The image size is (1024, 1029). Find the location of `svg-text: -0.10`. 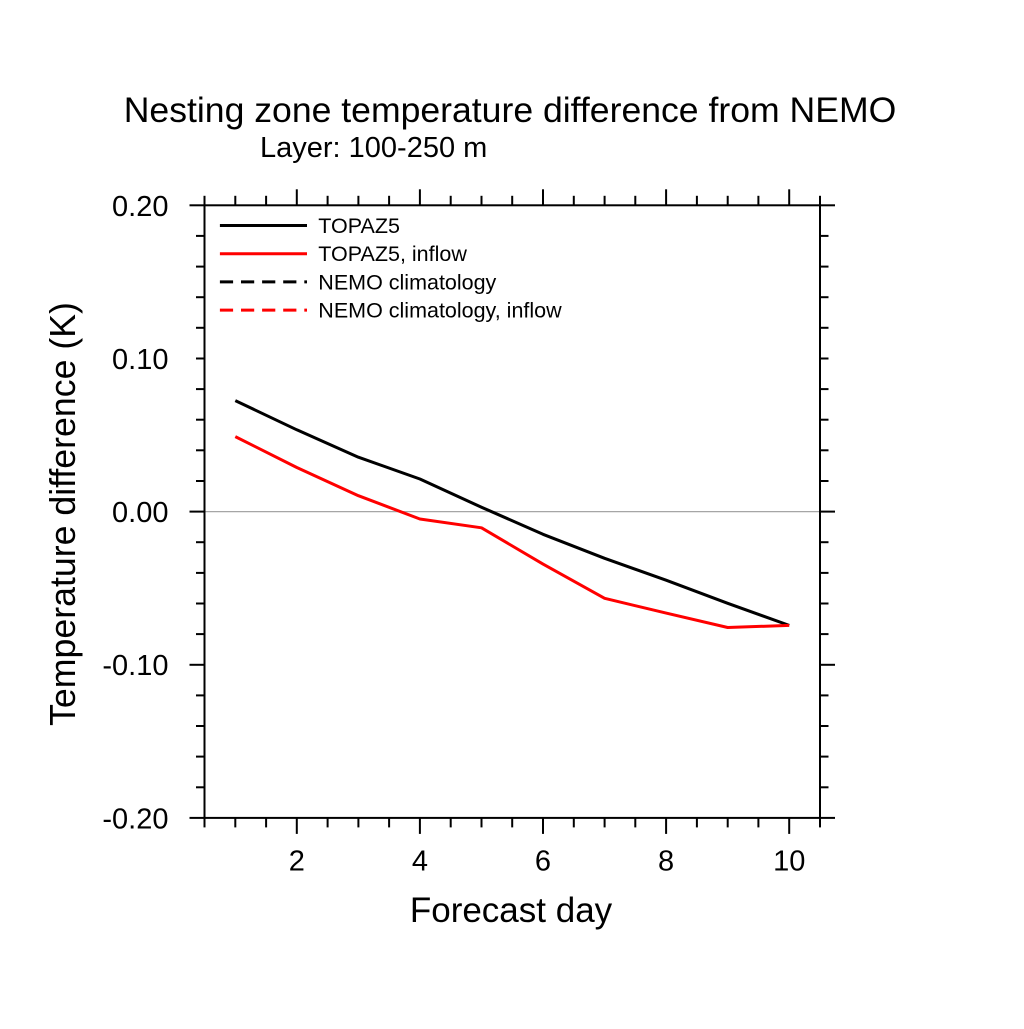

svg-text: -0.10 is located at coordinates (135, 666).